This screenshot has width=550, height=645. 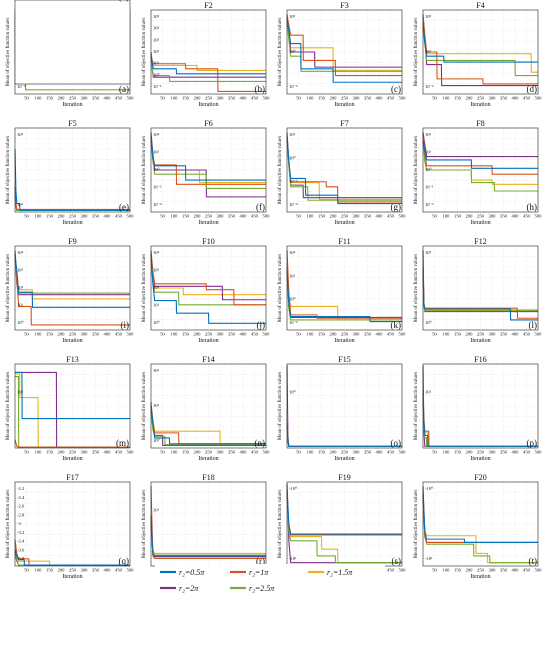 What do you see at coordinates (259, 572) in the screenshot?
I see `legend-label: r₂=1π` at bounding box center [259, 572].